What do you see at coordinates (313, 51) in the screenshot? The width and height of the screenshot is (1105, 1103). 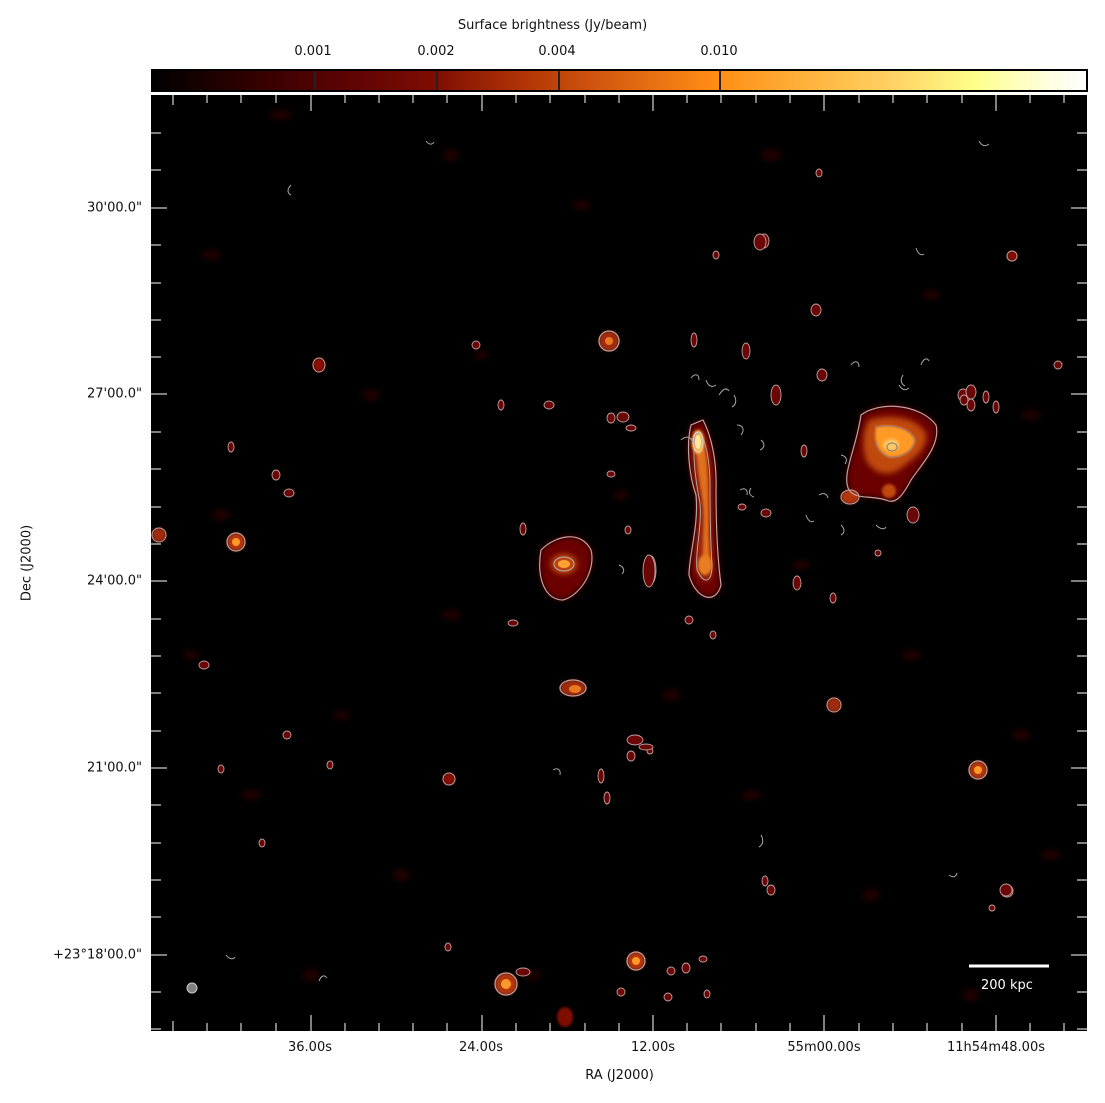 I see `colorbar-tick-label: 0.001` at bounding box center [313, 51].